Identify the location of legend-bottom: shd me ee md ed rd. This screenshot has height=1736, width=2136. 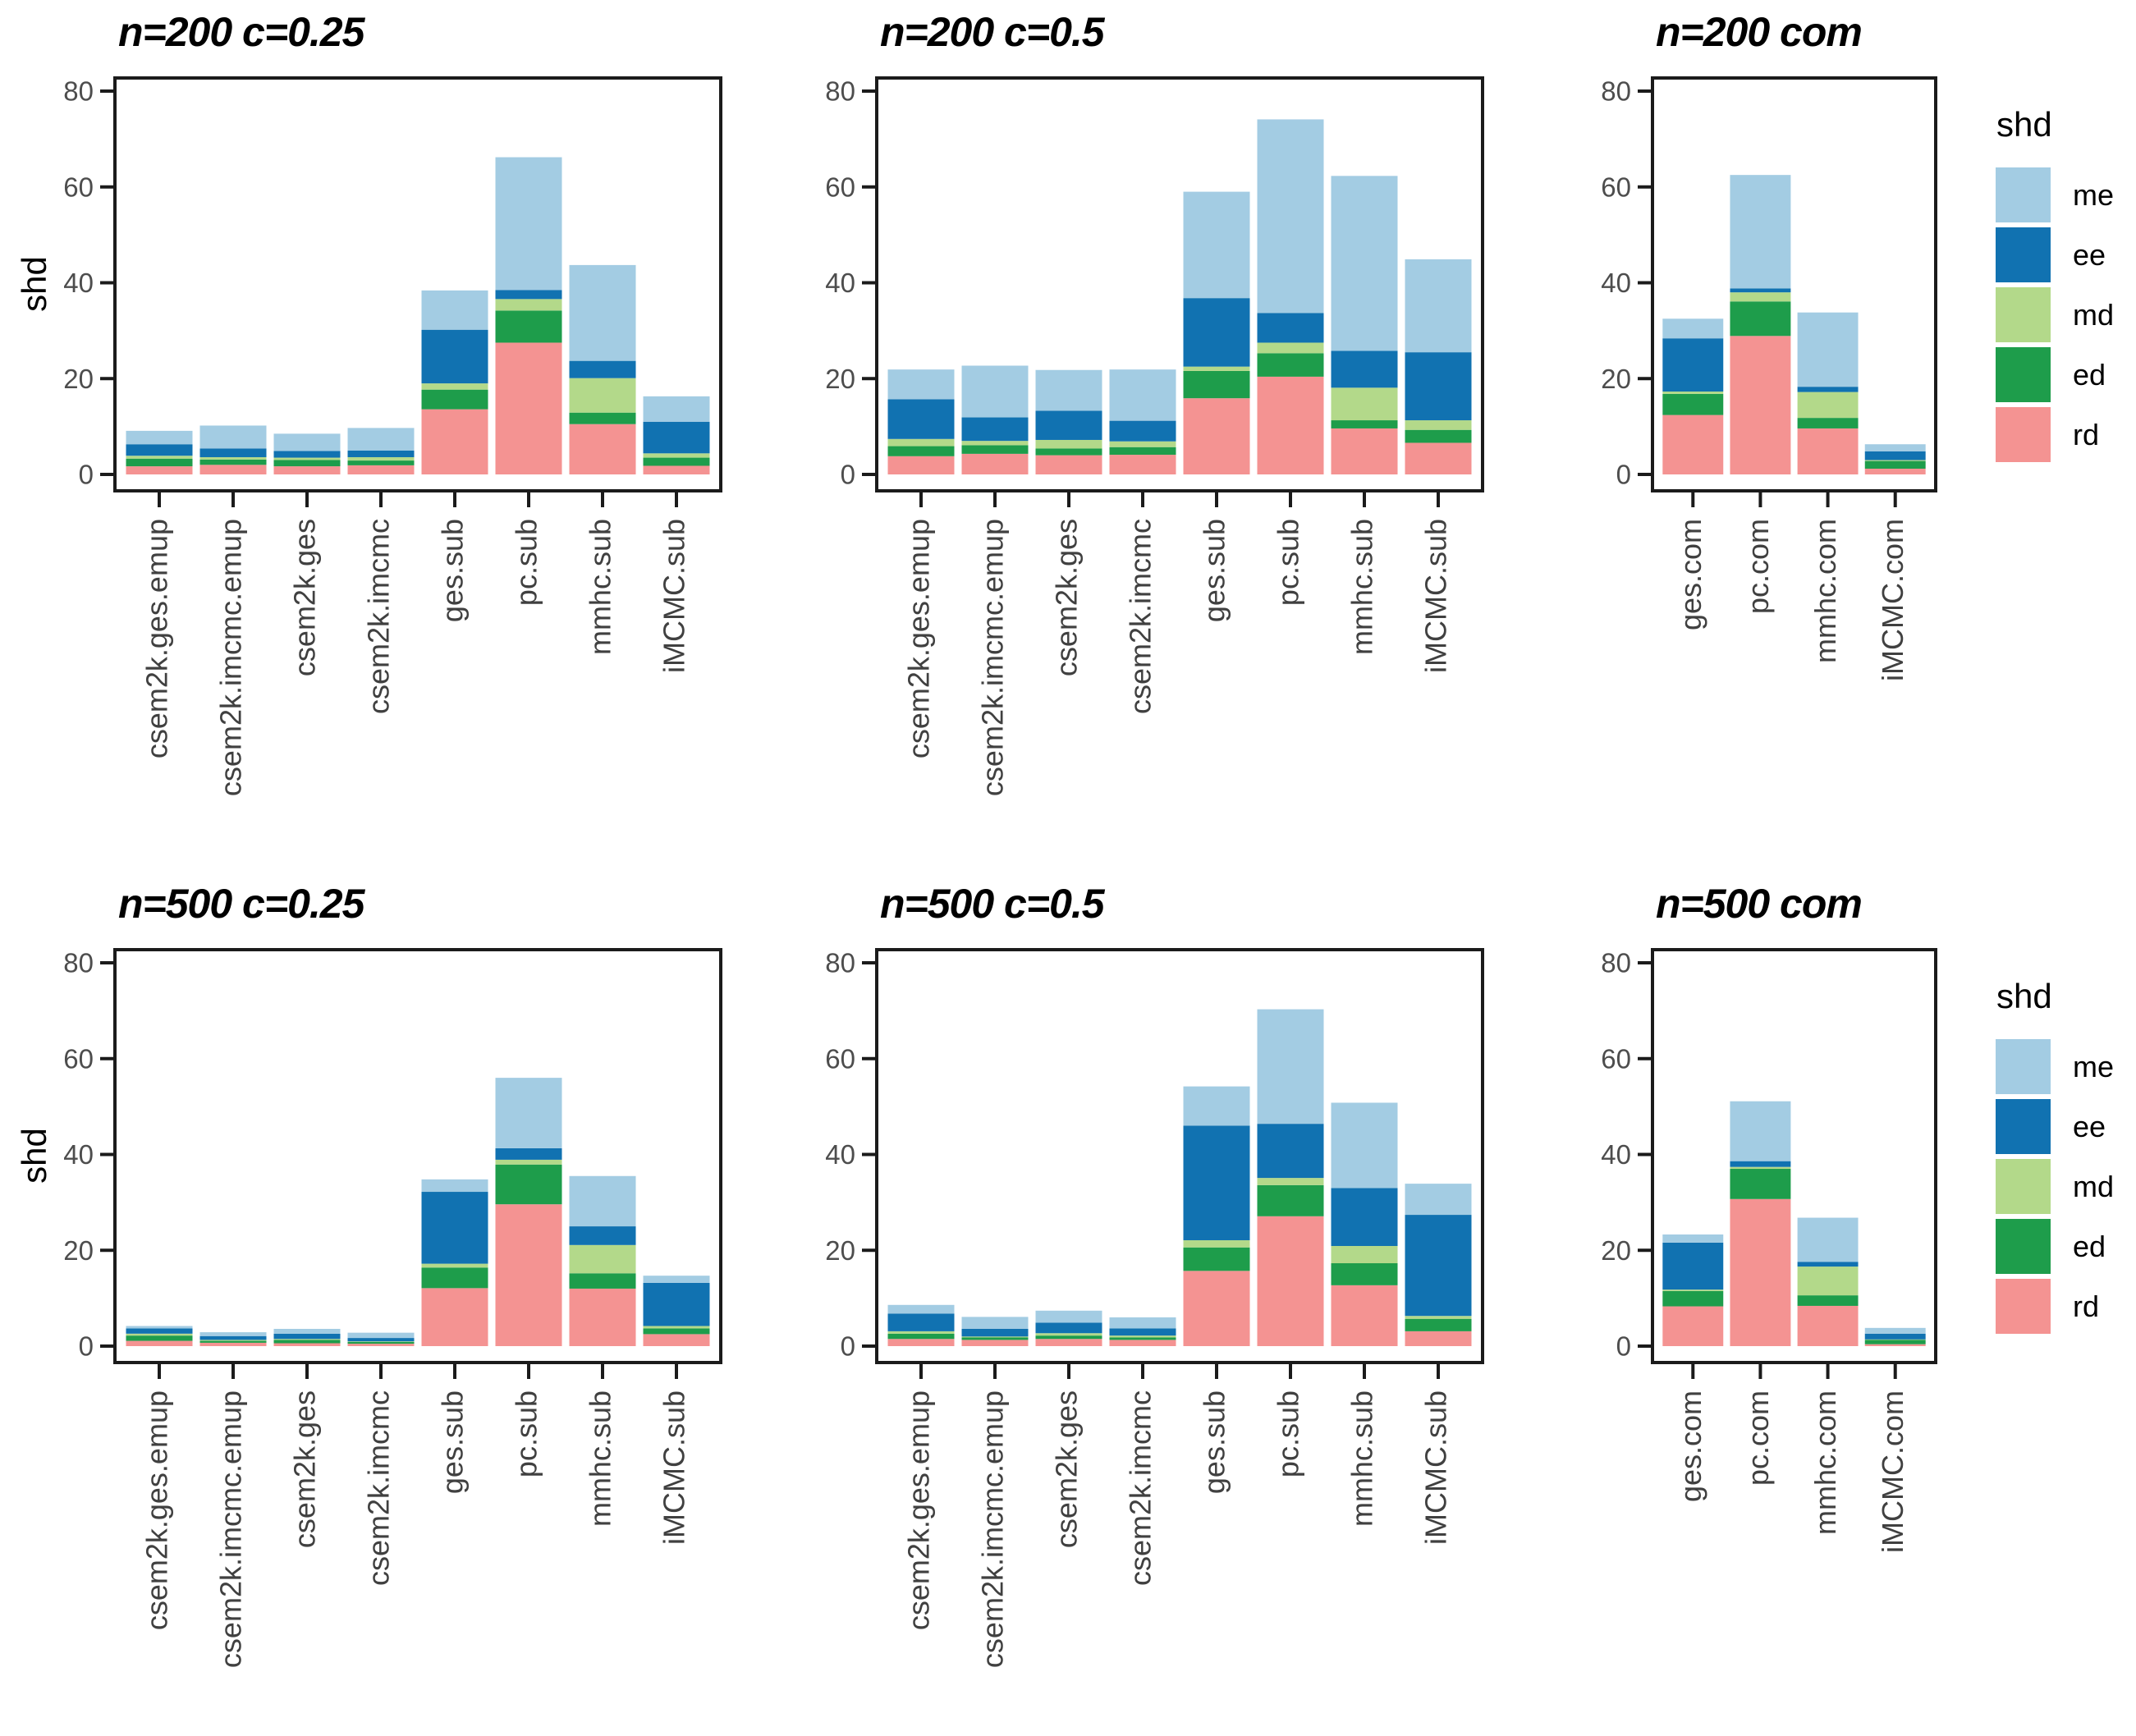
(2066, 1158).